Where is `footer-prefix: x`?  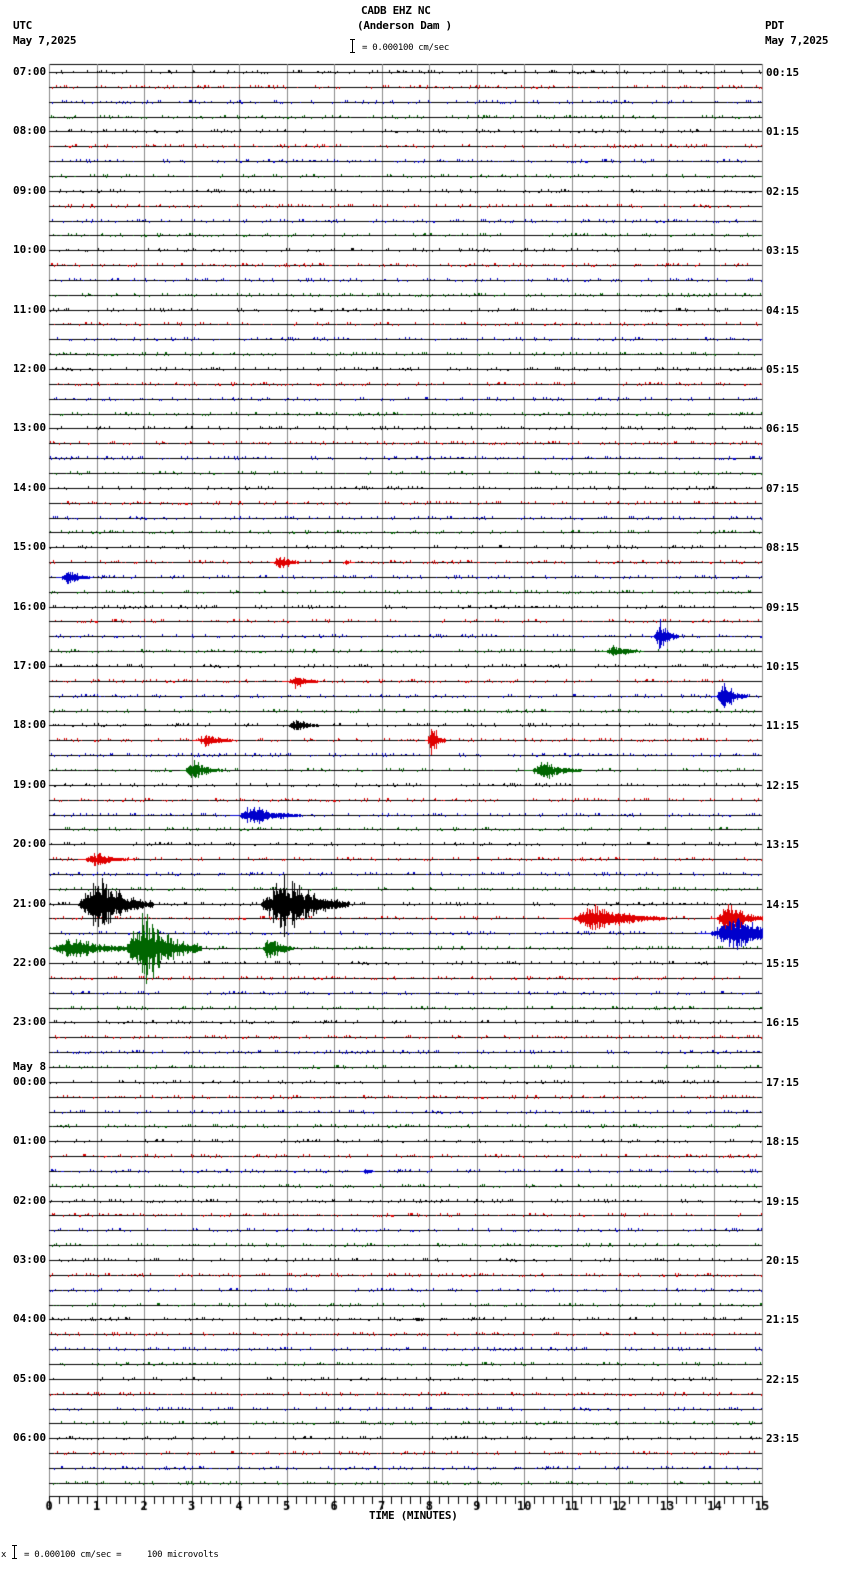 footer-prefix: x is located at coordinates (4, 1555).